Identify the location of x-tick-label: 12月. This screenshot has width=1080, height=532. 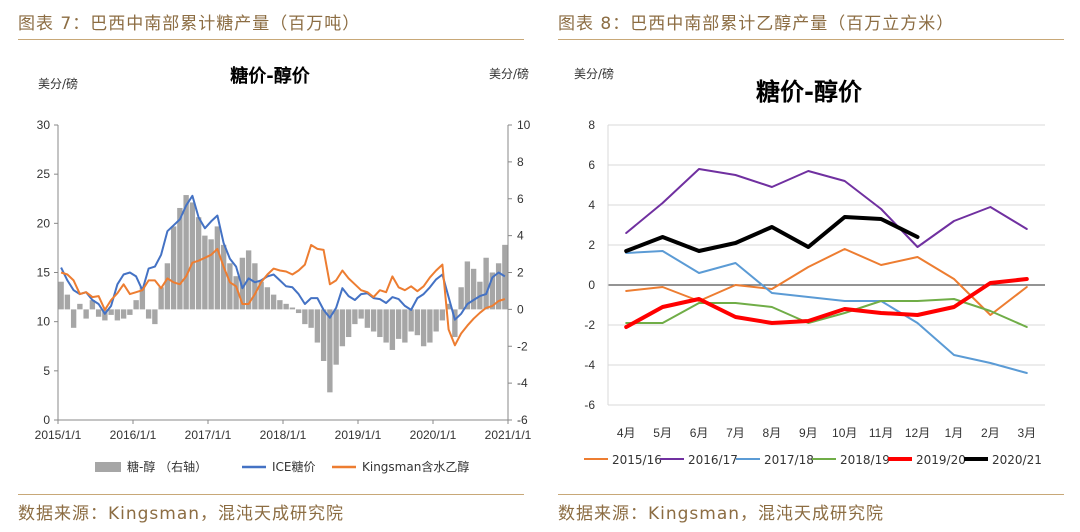
(917, 433).